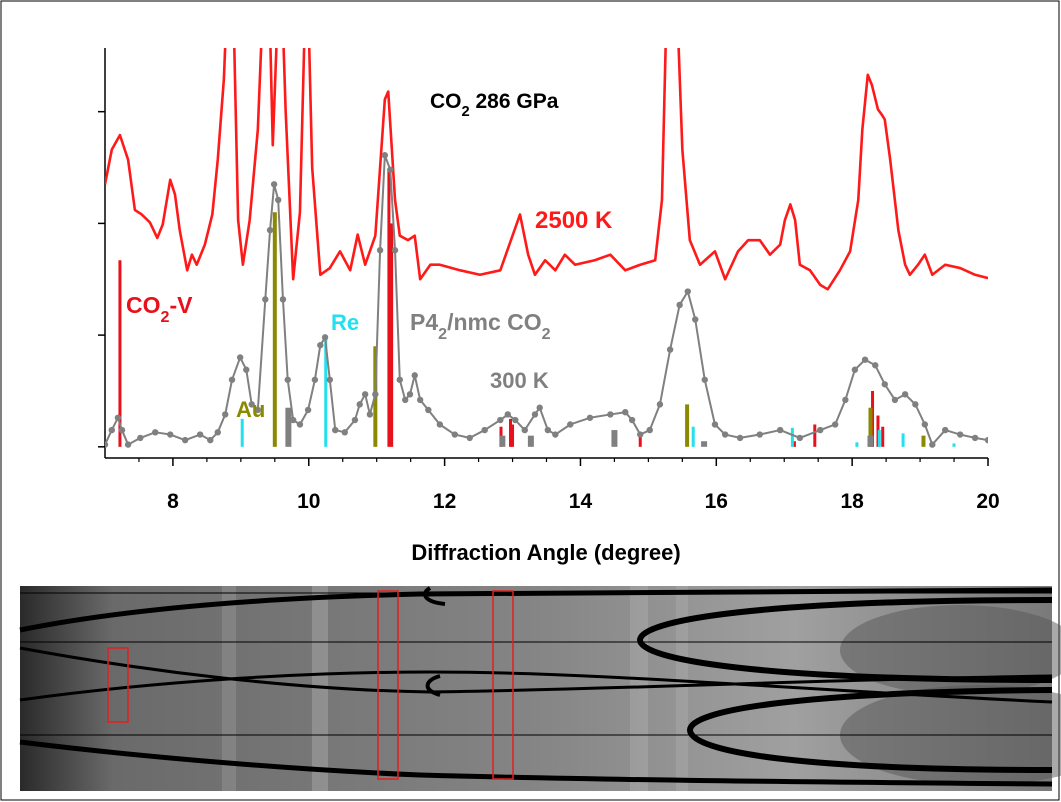 The height and width of the screenshot is (802, 1061). What do you see at coordinates (444, 501) in the screenshot?
I see `x-tick-label: 12` at bounding box center [444, 501].